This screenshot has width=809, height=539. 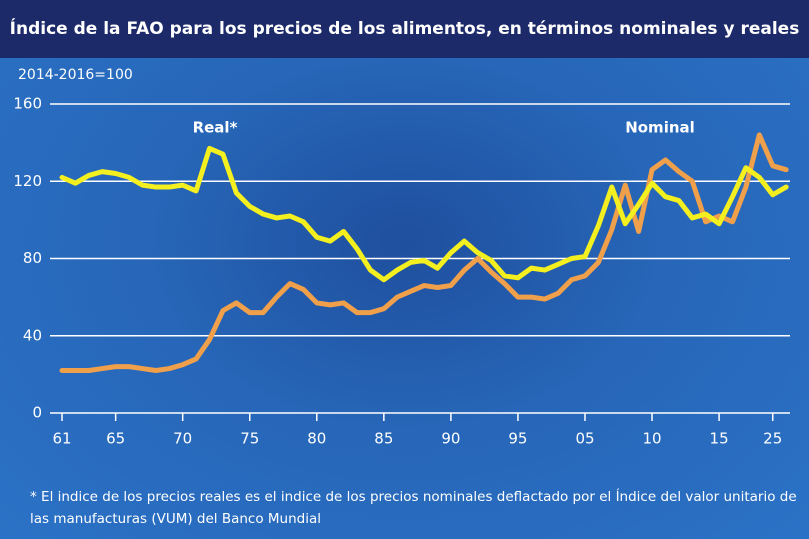 I want to click on x-tick-label: 90, so click(x=450, y=439).